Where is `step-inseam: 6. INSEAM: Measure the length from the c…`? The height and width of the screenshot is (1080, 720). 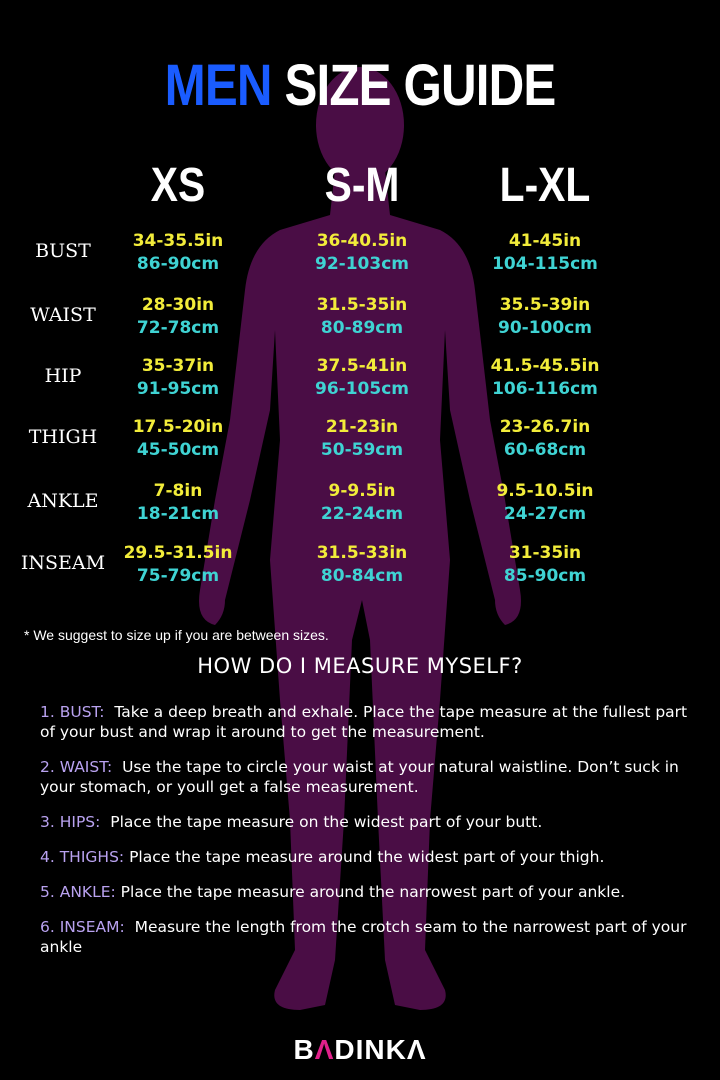
step-inseam: 6. INSEAM: Measure the length from the c… is located at coordinates (372, 937).